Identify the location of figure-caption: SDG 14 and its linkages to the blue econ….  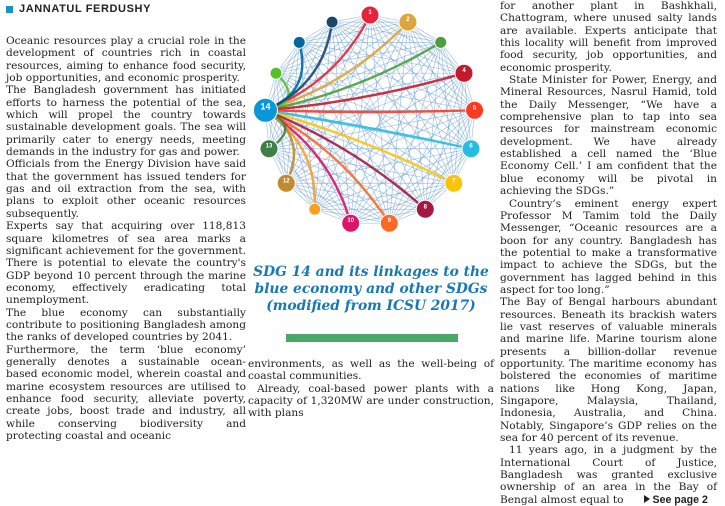
(371, 289).